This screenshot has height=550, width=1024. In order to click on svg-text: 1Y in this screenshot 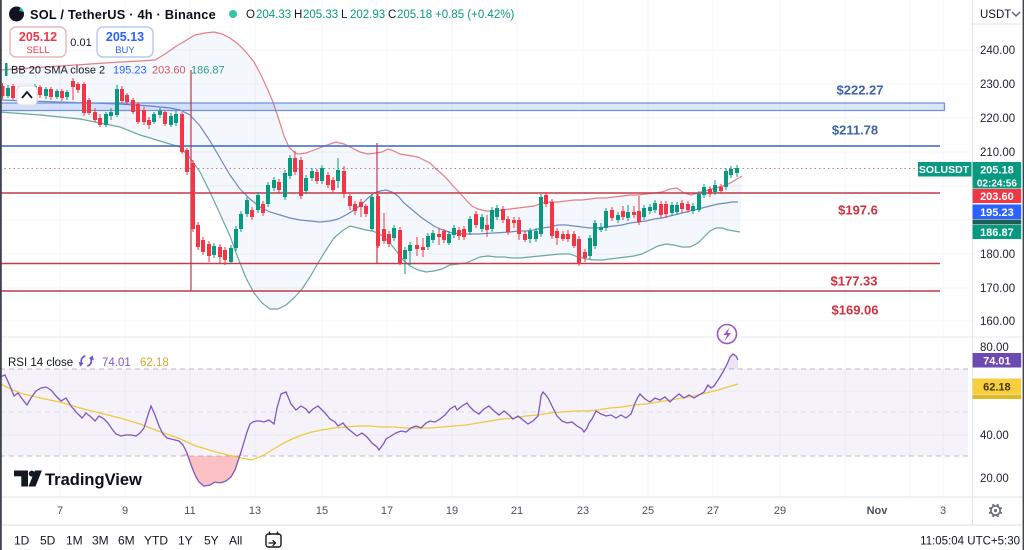, I will do `click(185, 541)`.